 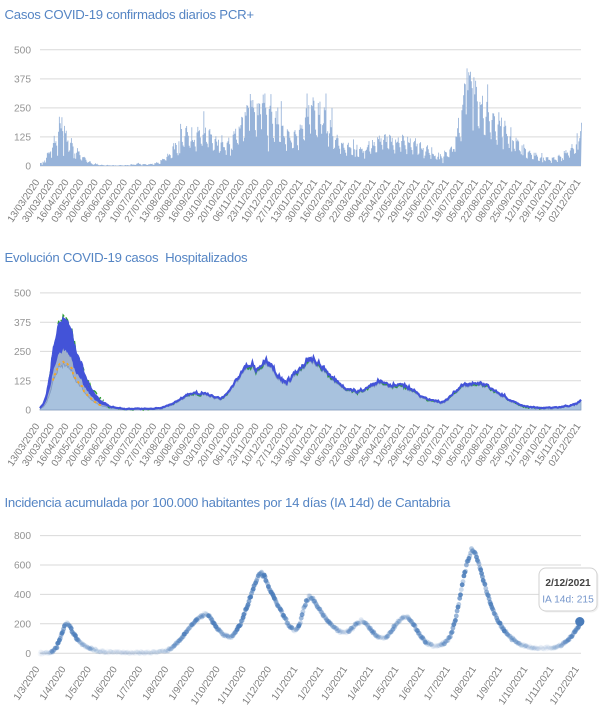 I want to click on svg-text: 600, so click(x=22, y=566).